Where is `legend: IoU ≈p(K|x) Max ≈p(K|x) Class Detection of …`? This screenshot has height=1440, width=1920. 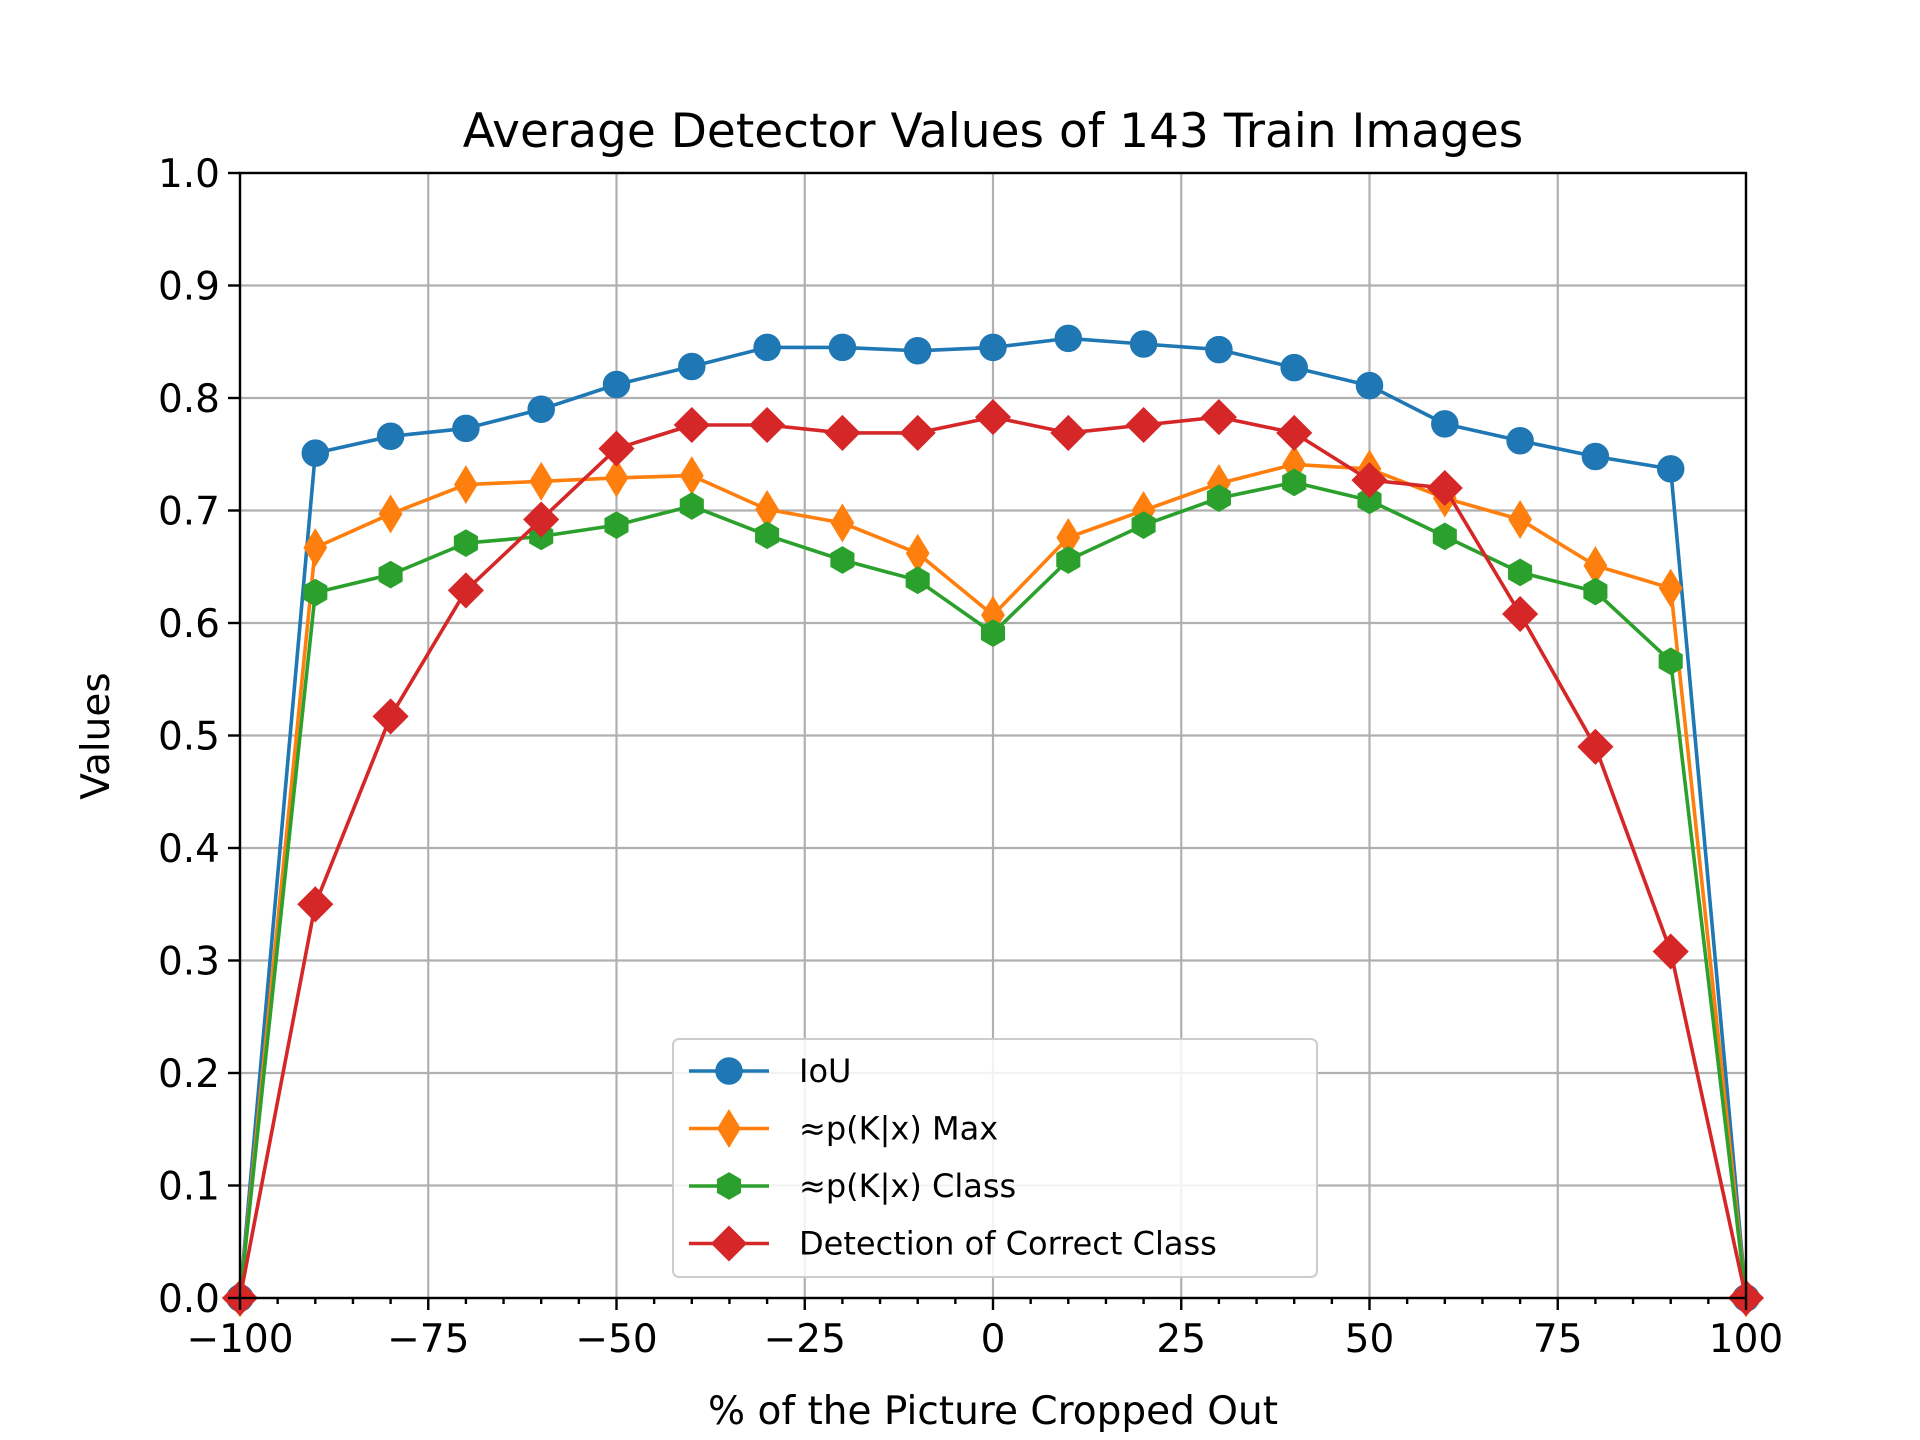
legend: IoU ≈p(K|x) Max ≈p(K|x) Class Detection of … is located at coordinates (995, 1158).